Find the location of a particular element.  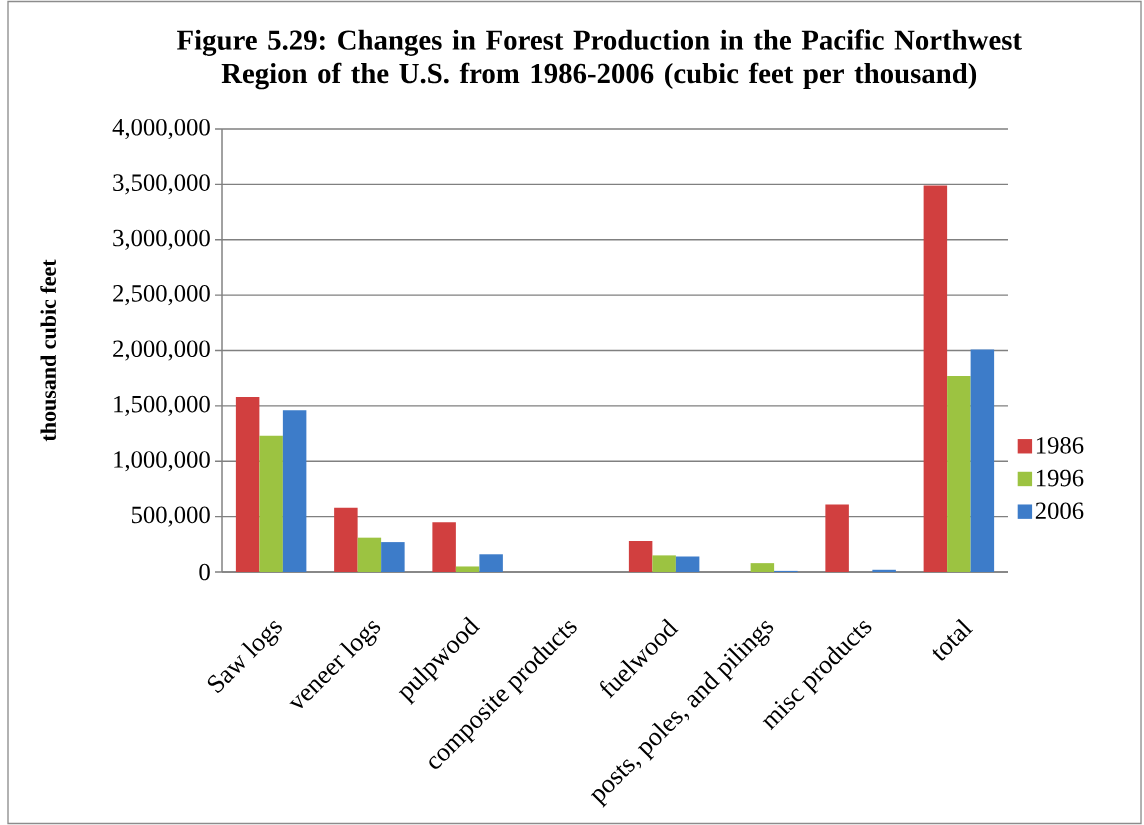

y-tick-label: 4,000,000 is located at coordinates (161, 129).